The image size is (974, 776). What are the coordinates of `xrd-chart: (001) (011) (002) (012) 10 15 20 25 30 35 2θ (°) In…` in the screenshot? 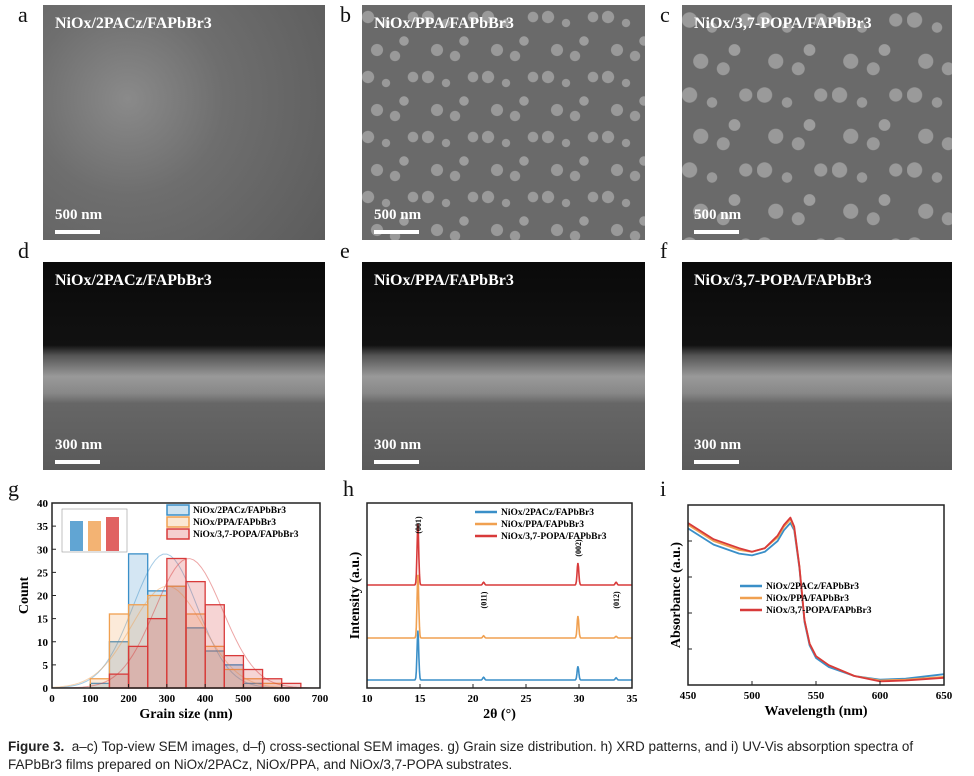 It's located at (493, 612).